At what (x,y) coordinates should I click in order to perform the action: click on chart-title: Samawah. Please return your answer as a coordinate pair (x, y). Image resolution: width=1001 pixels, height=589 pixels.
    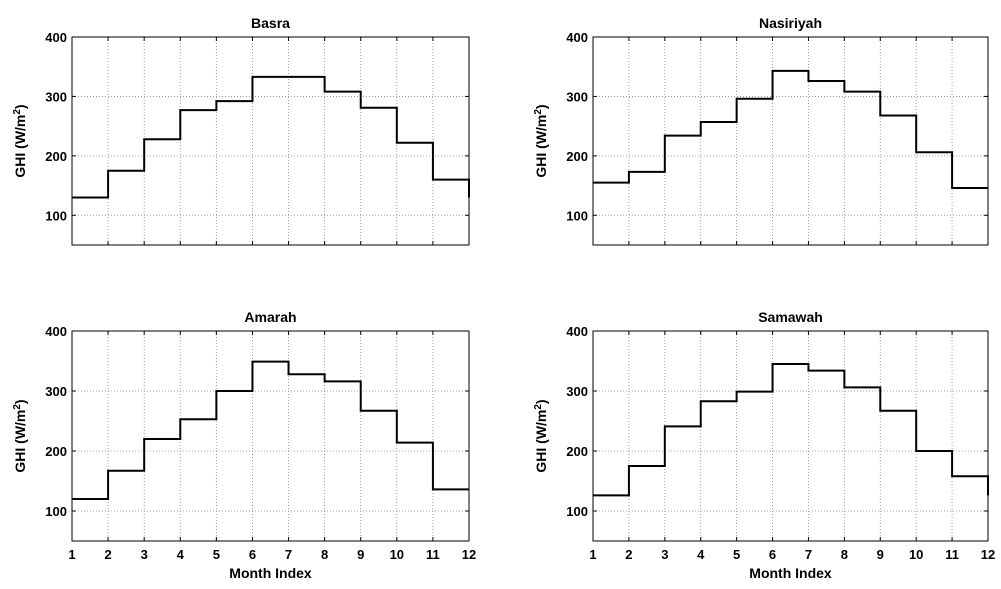
    Looking at the image, I should click on (790, 317).